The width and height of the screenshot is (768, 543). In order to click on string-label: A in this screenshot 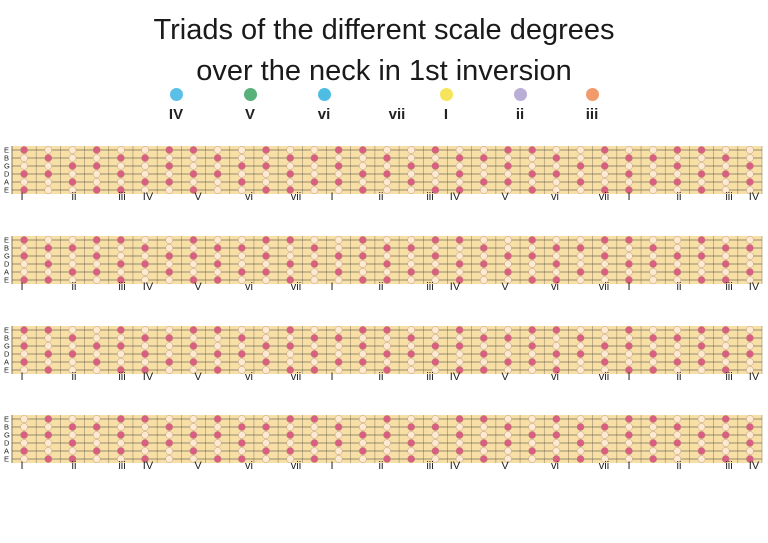, I will do `click(6, 272)`.